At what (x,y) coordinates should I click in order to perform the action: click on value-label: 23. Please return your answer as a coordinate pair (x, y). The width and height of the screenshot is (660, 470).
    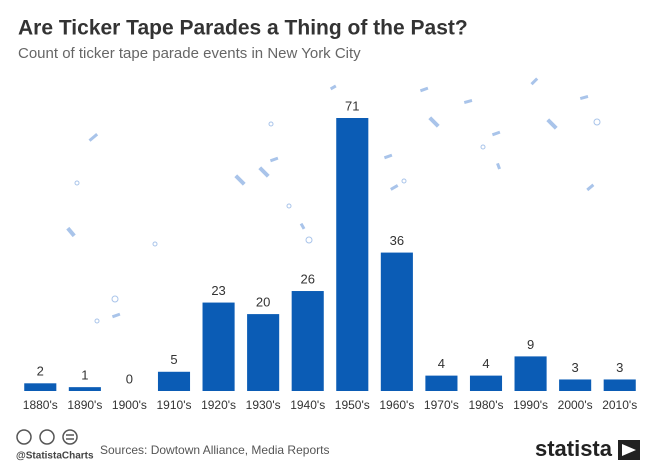
    Looking at the image, I should click on (218, 290).